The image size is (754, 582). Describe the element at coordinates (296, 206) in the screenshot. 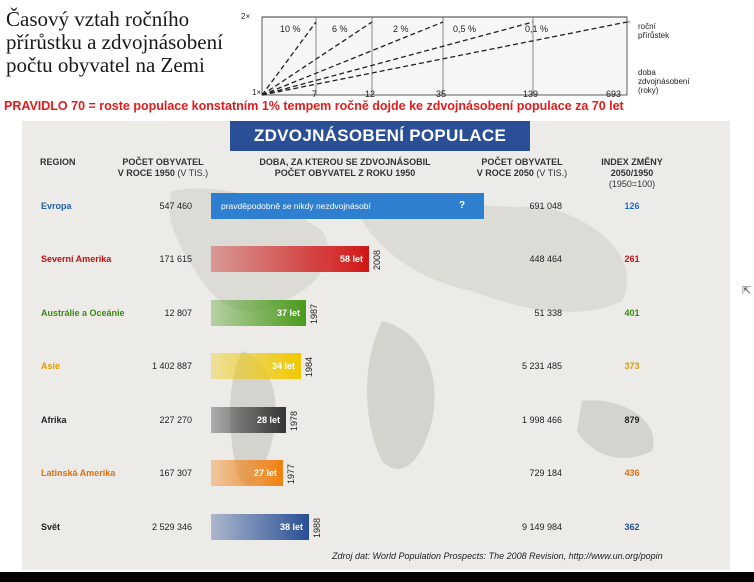

I see `europe-note: pravděpodobně se nikdy nezdvojnásobí` at that location.